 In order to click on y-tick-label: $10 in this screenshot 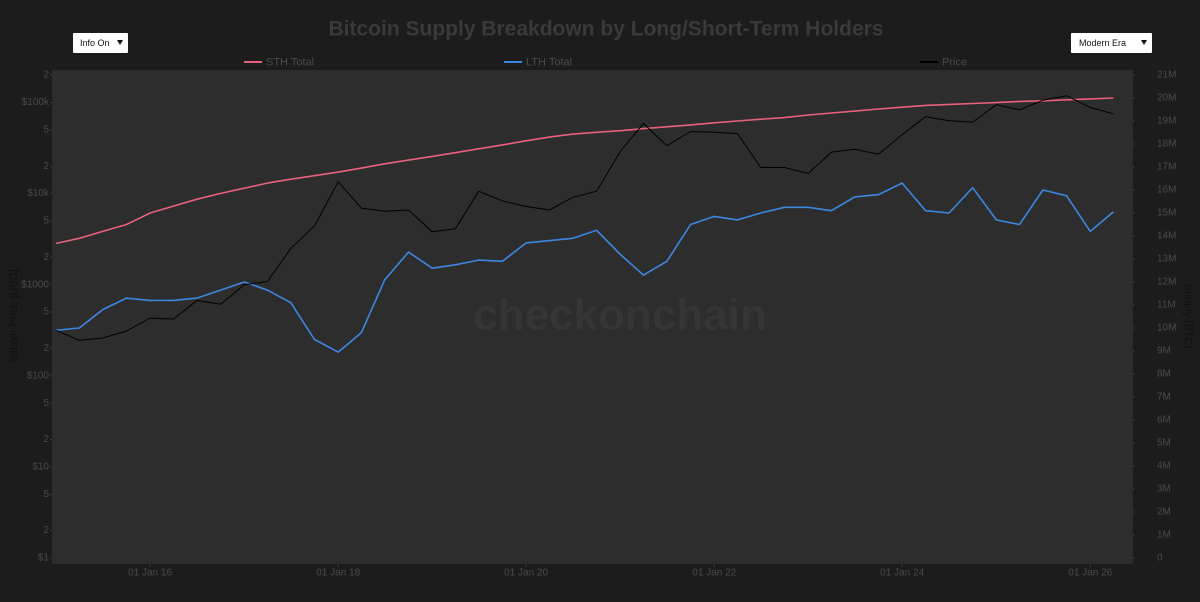, I will do `click(40, 467)`.